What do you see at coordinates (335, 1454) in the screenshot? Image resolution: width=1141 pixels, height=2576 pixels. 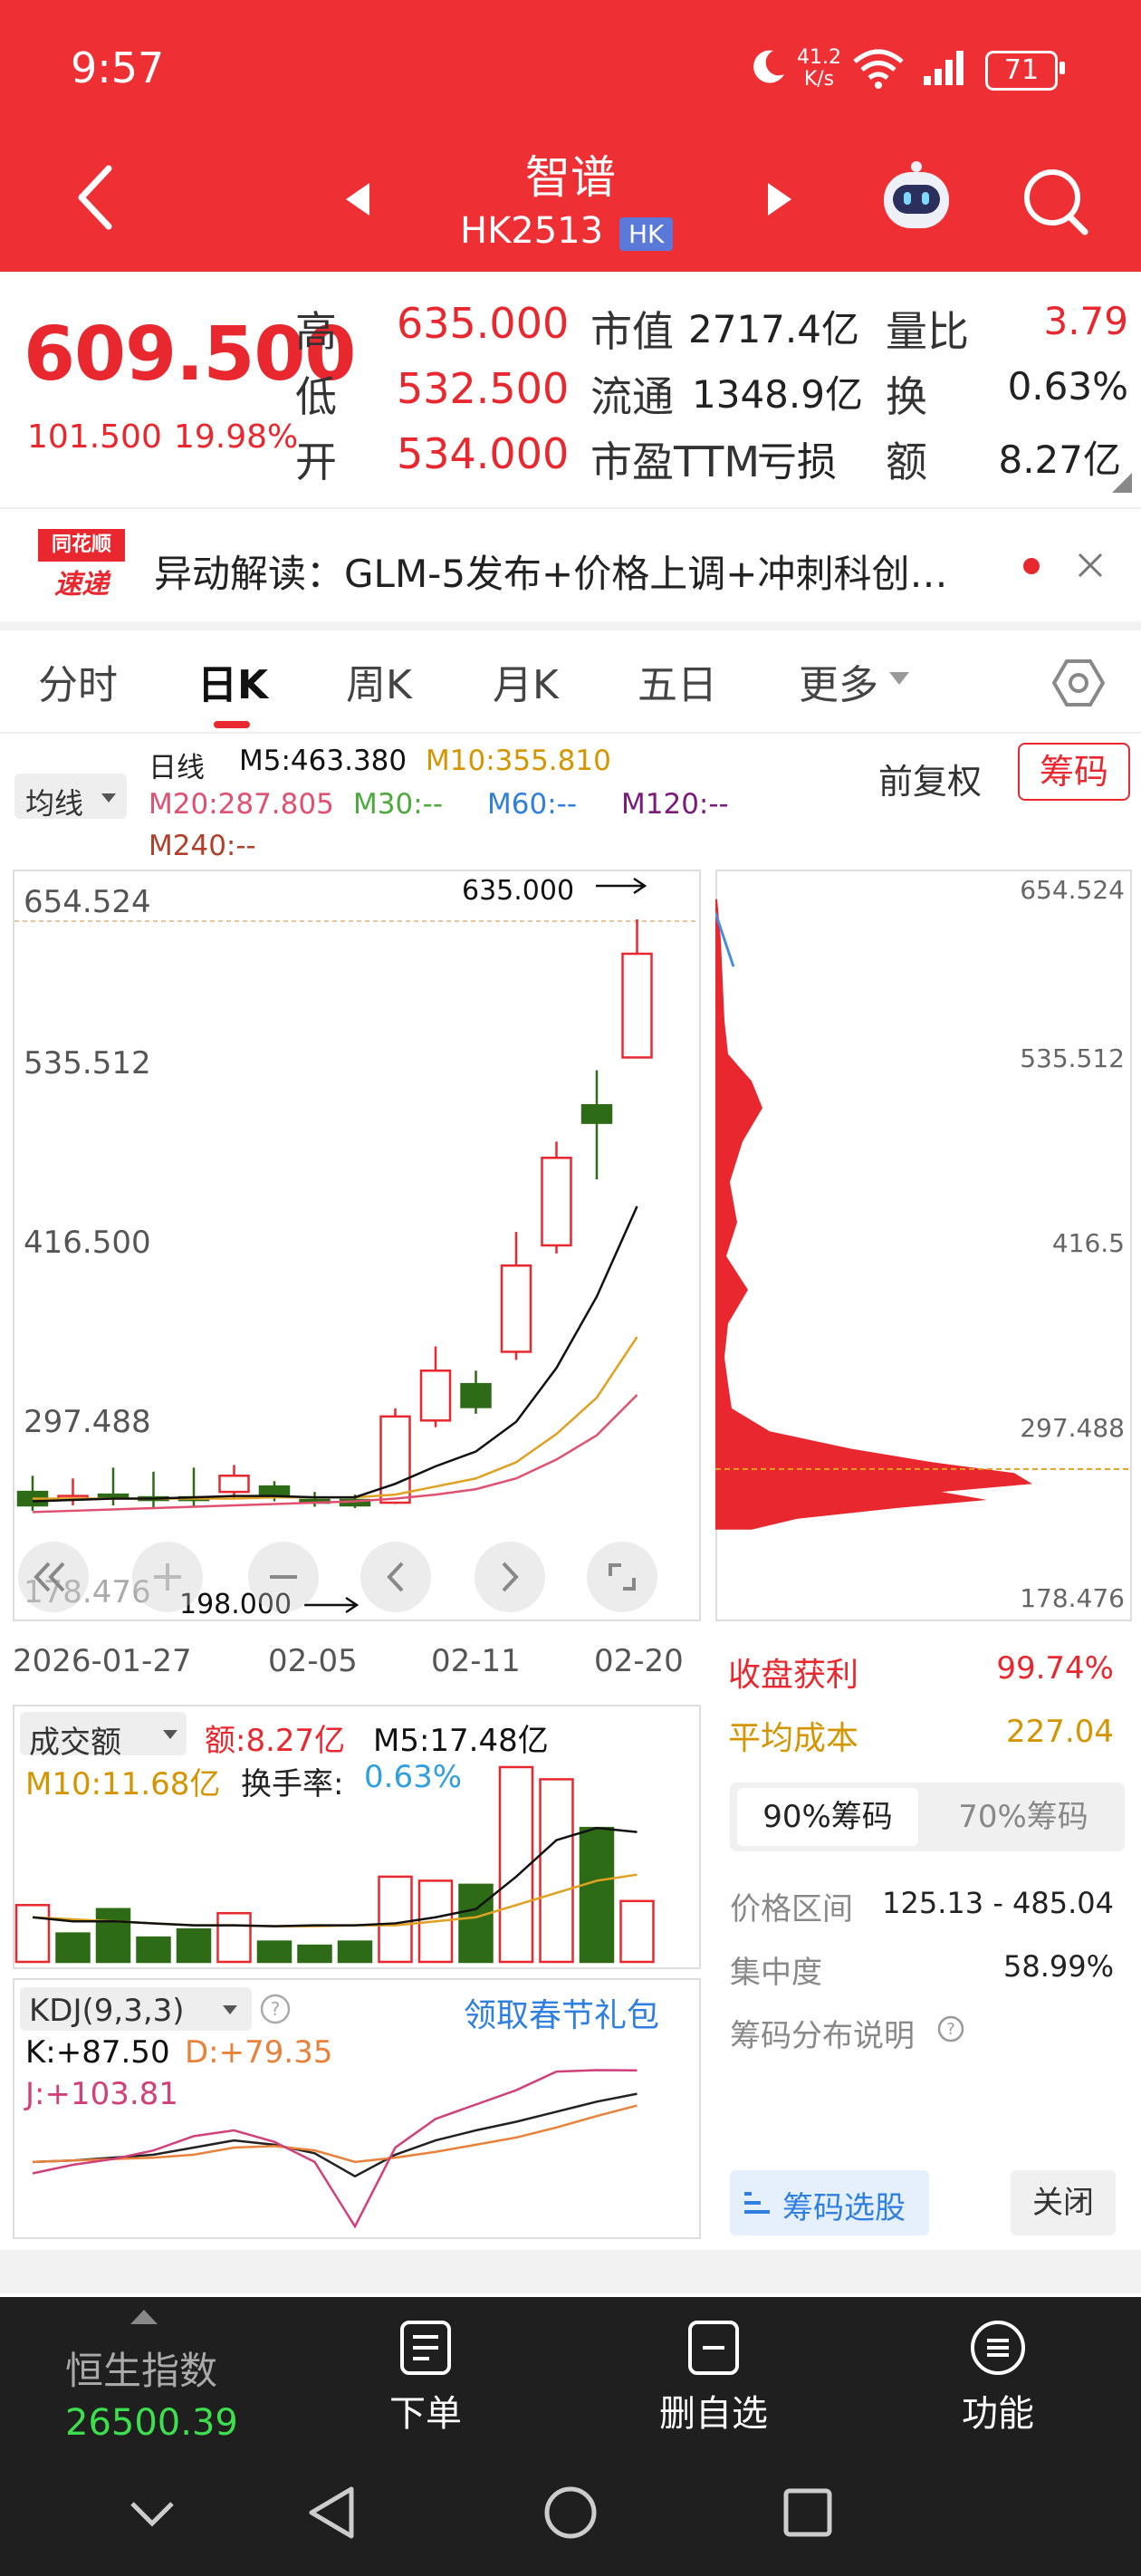 I see `ma20-line` at bounding box center [335, 1454].